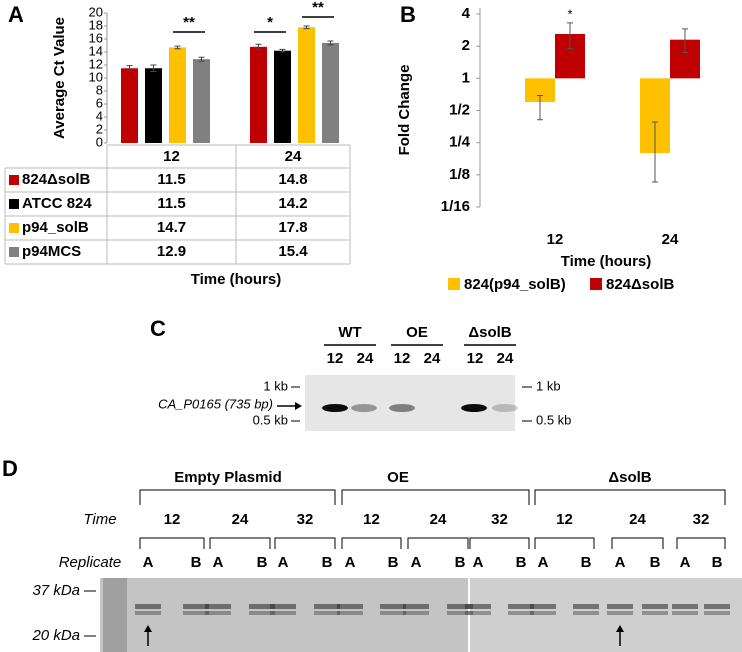 This screenshot has height=652, width=742. What do you see at coordinates (96, 76) in the screenshot?
I see `y-tick-label: 10` at bounding box center [96, 76].